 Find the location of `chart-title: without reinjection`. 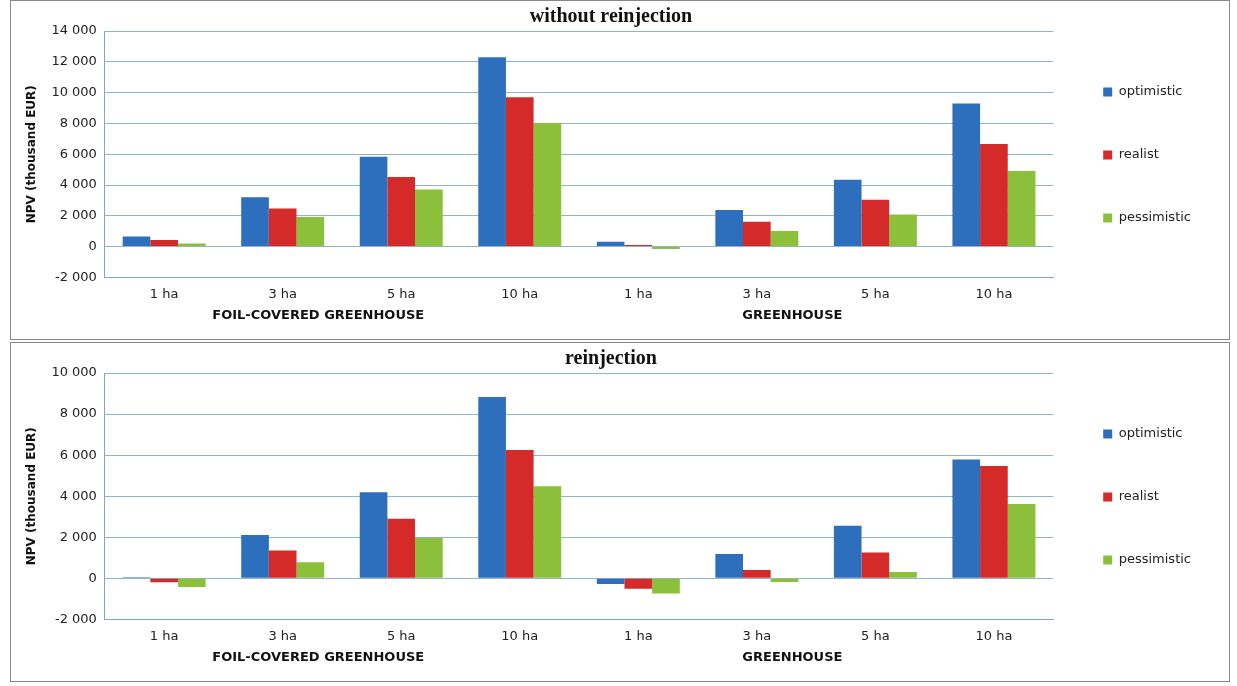

chart-title: without reinjection is located at coordinates (611, 16).